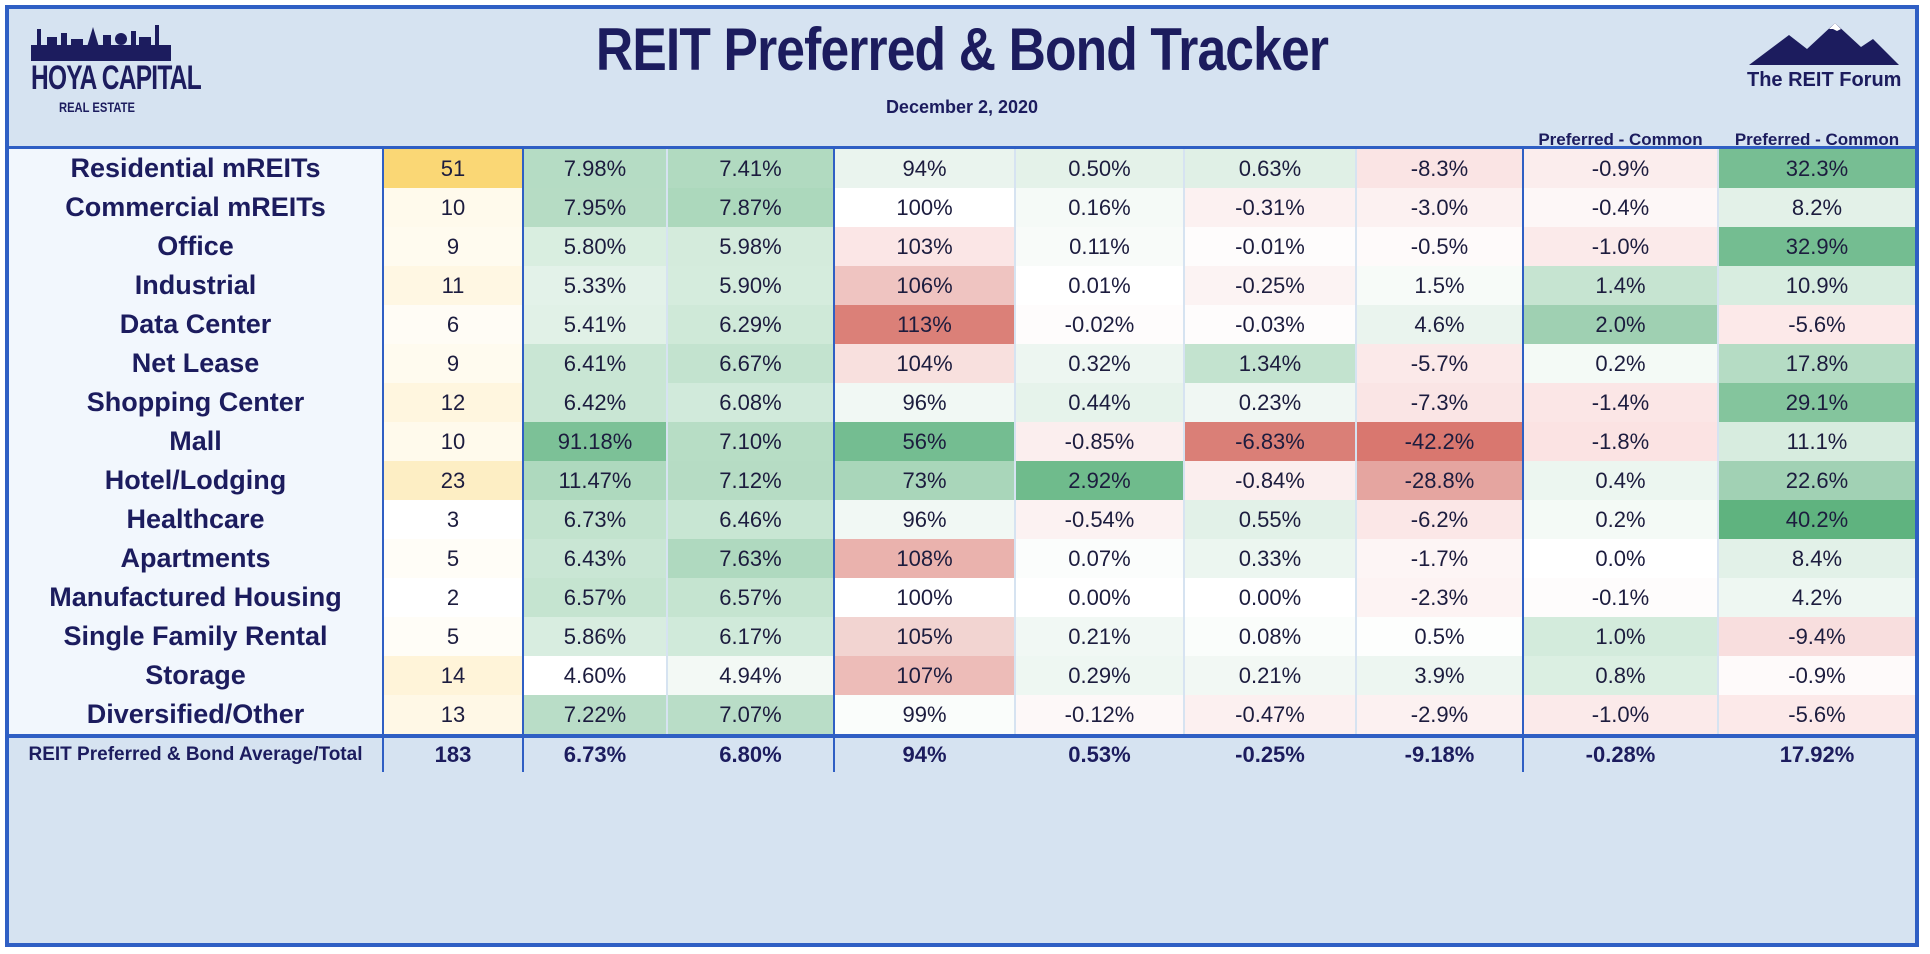  What do you see at coordinates (750, 714) in the screenshot?
I see `cell-average-coupon: 7.07%` at bounding box center [750, 714].